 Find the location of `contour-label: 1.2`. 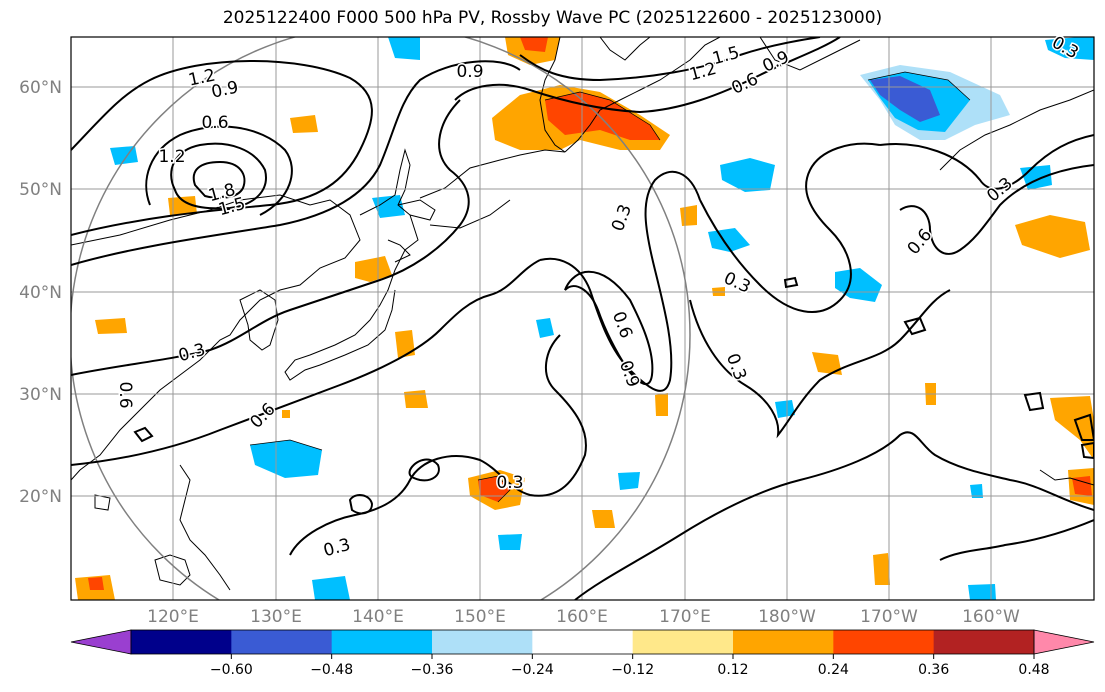

contour-label: 1.2 is located at coordinates (171, 157).